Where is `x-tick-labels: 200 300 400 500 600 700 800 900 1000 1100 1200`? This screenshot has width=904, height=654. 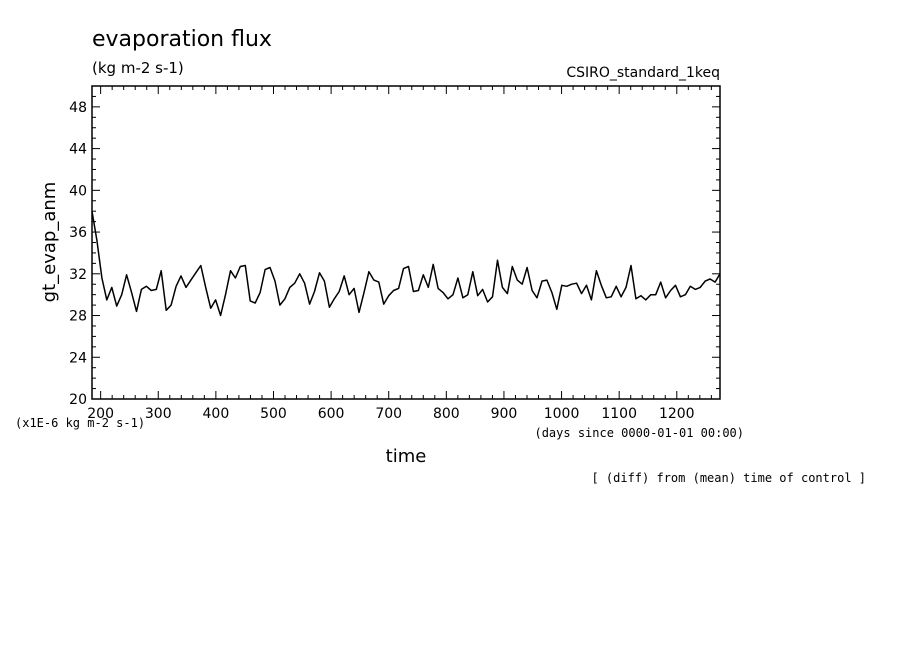
x-tick-labels: 200 300 400 500 600 700 800 900 1000 1100 1200 is located at coordinates (390, 414).